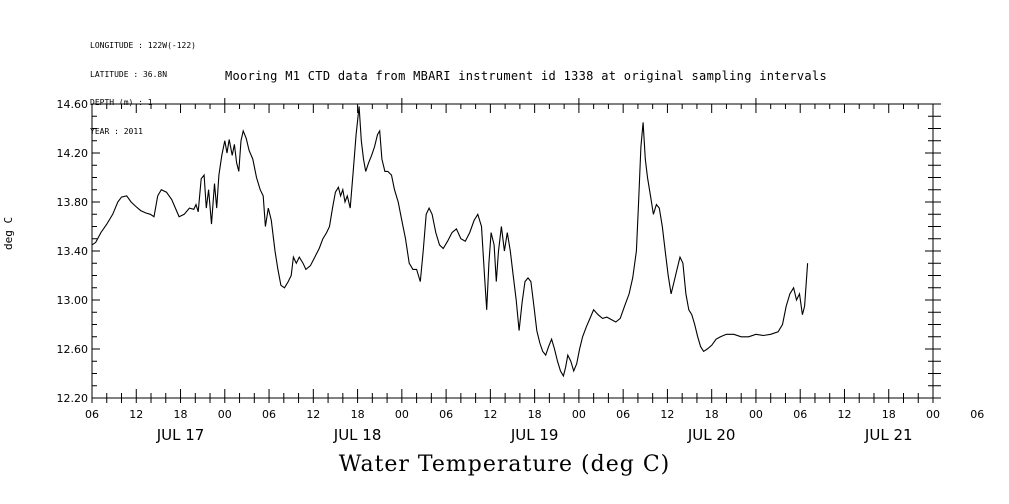 This screenshot has width=1009, height=504. What do you see at coordinates (121, 102) in the screenshot?
I see `meta-depth: DEPTH (m) : 1` at bounding box center [121, 102].